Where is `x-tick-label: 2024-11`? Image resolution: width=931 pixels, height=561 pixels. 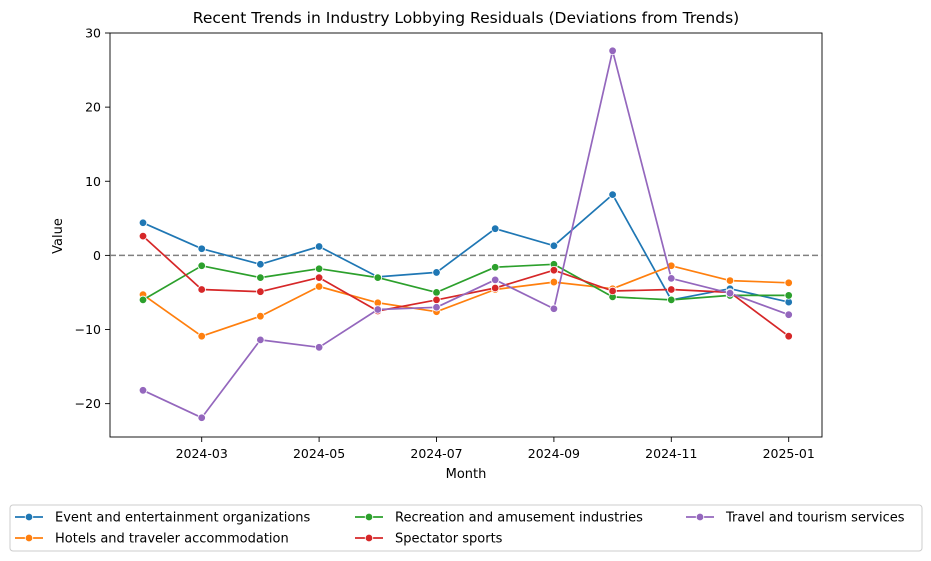
x-tick-label: 2024-11 is located at coordinates (671, 453).